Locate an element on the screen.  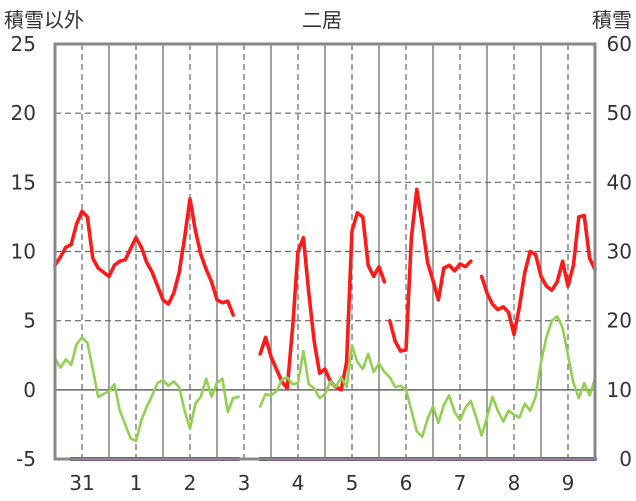
right-tick-label: 60 is located at coordinates (619, 44).